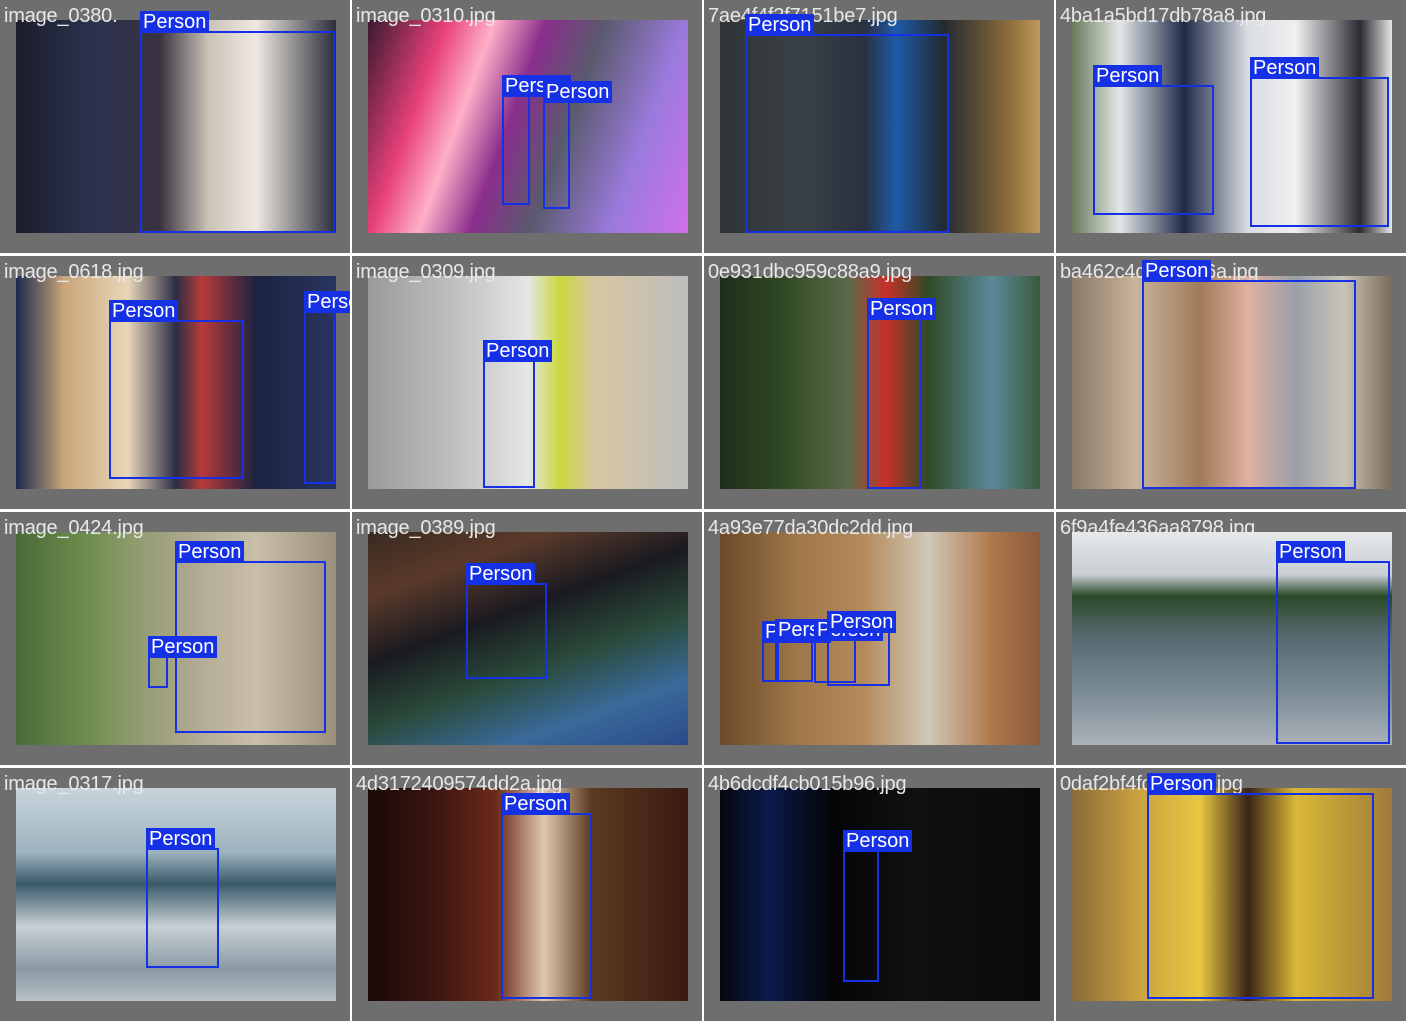  I want to click on image-tile: image_0317.jpg Person, so click(175, 894).